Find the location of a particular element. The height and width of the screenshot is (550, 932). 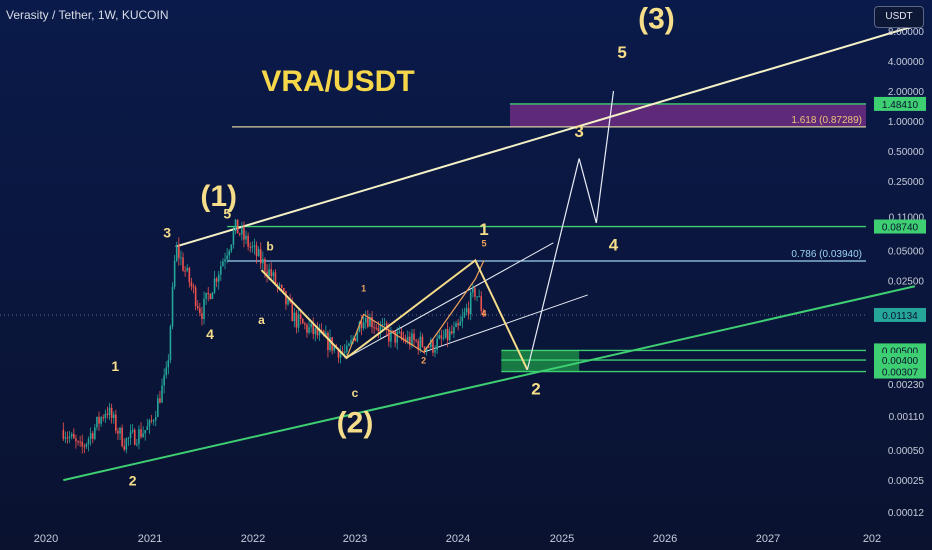

y-tick-label: 1.00000 is located at coordinates (906, 122).